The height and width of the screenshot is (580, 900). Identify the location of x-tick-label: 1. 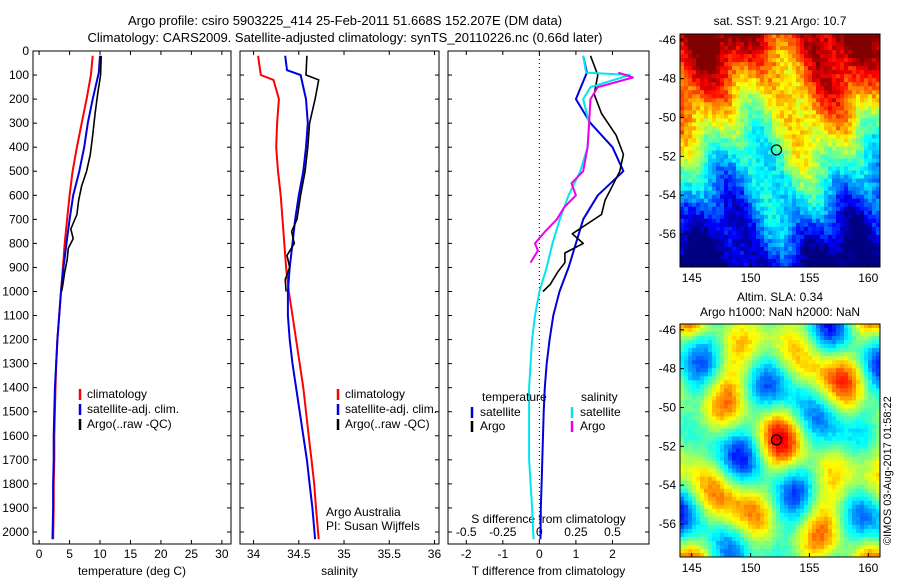
(576, 554).